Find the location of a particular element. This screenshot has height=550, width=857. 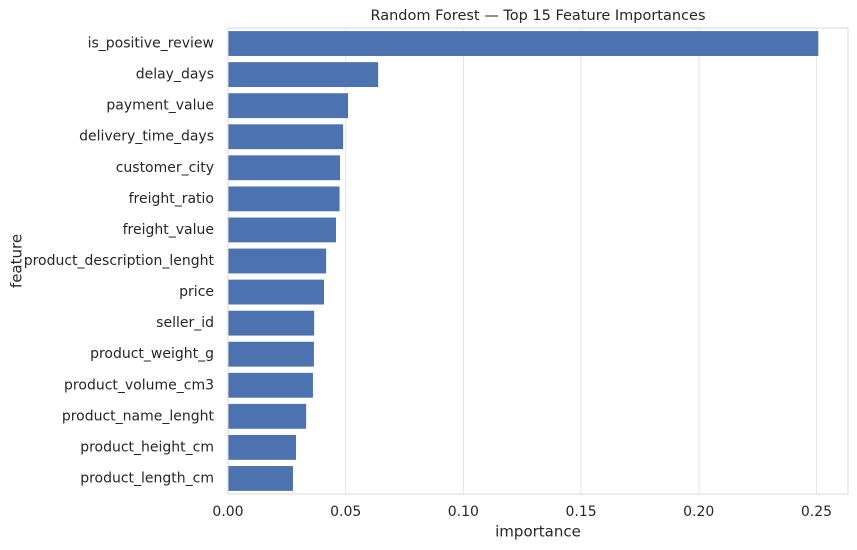

x-tick-label: 0.00 is located at coordinates (227, 512).